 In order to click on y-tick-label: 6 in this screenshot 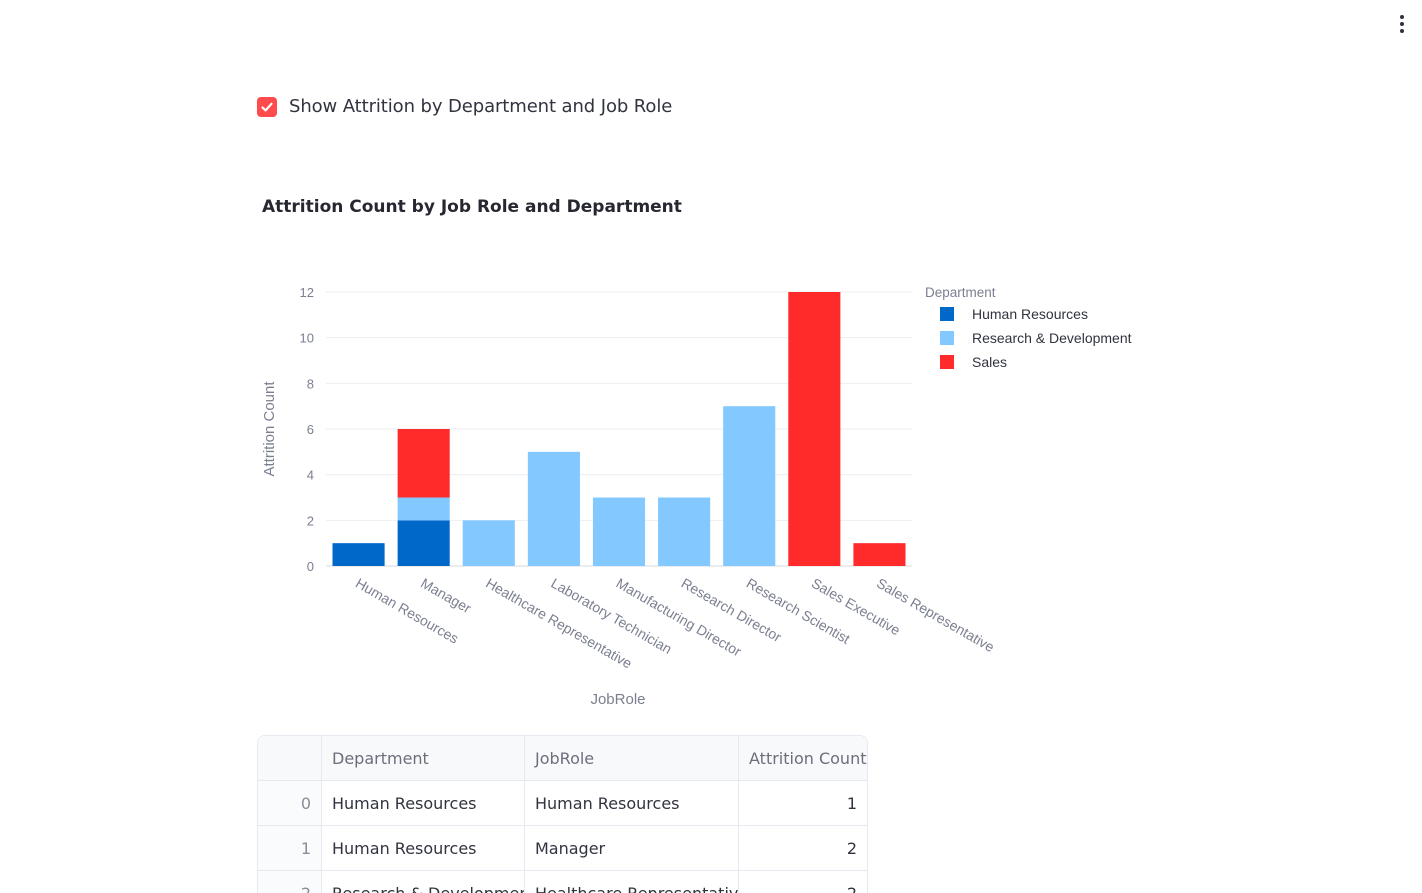, I will do `click(310, 429)`.